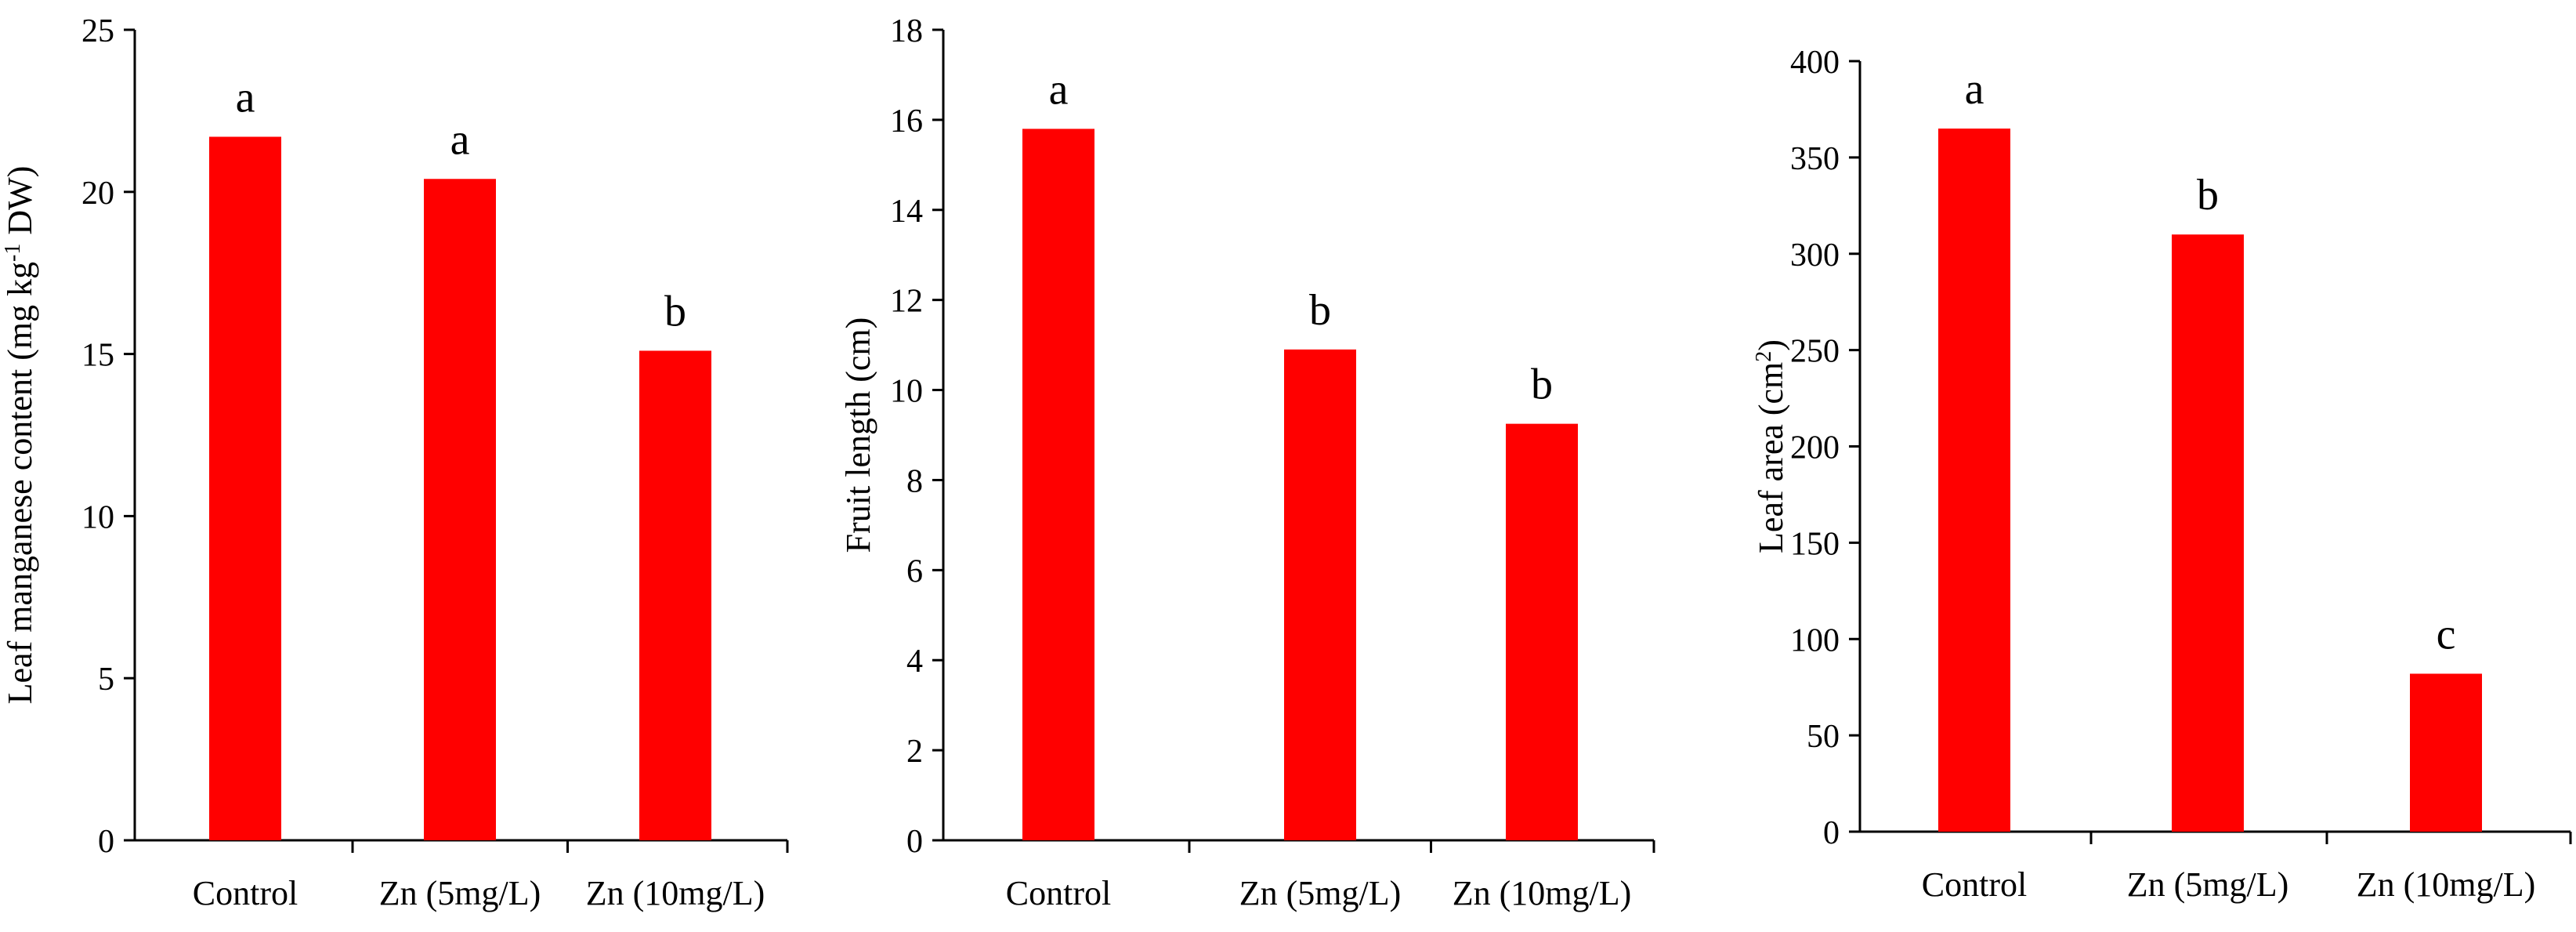 Image resolution: width=2576 pixels, height=932 pixels. I want to click on y-tick-label: 4, so click(915, 662).